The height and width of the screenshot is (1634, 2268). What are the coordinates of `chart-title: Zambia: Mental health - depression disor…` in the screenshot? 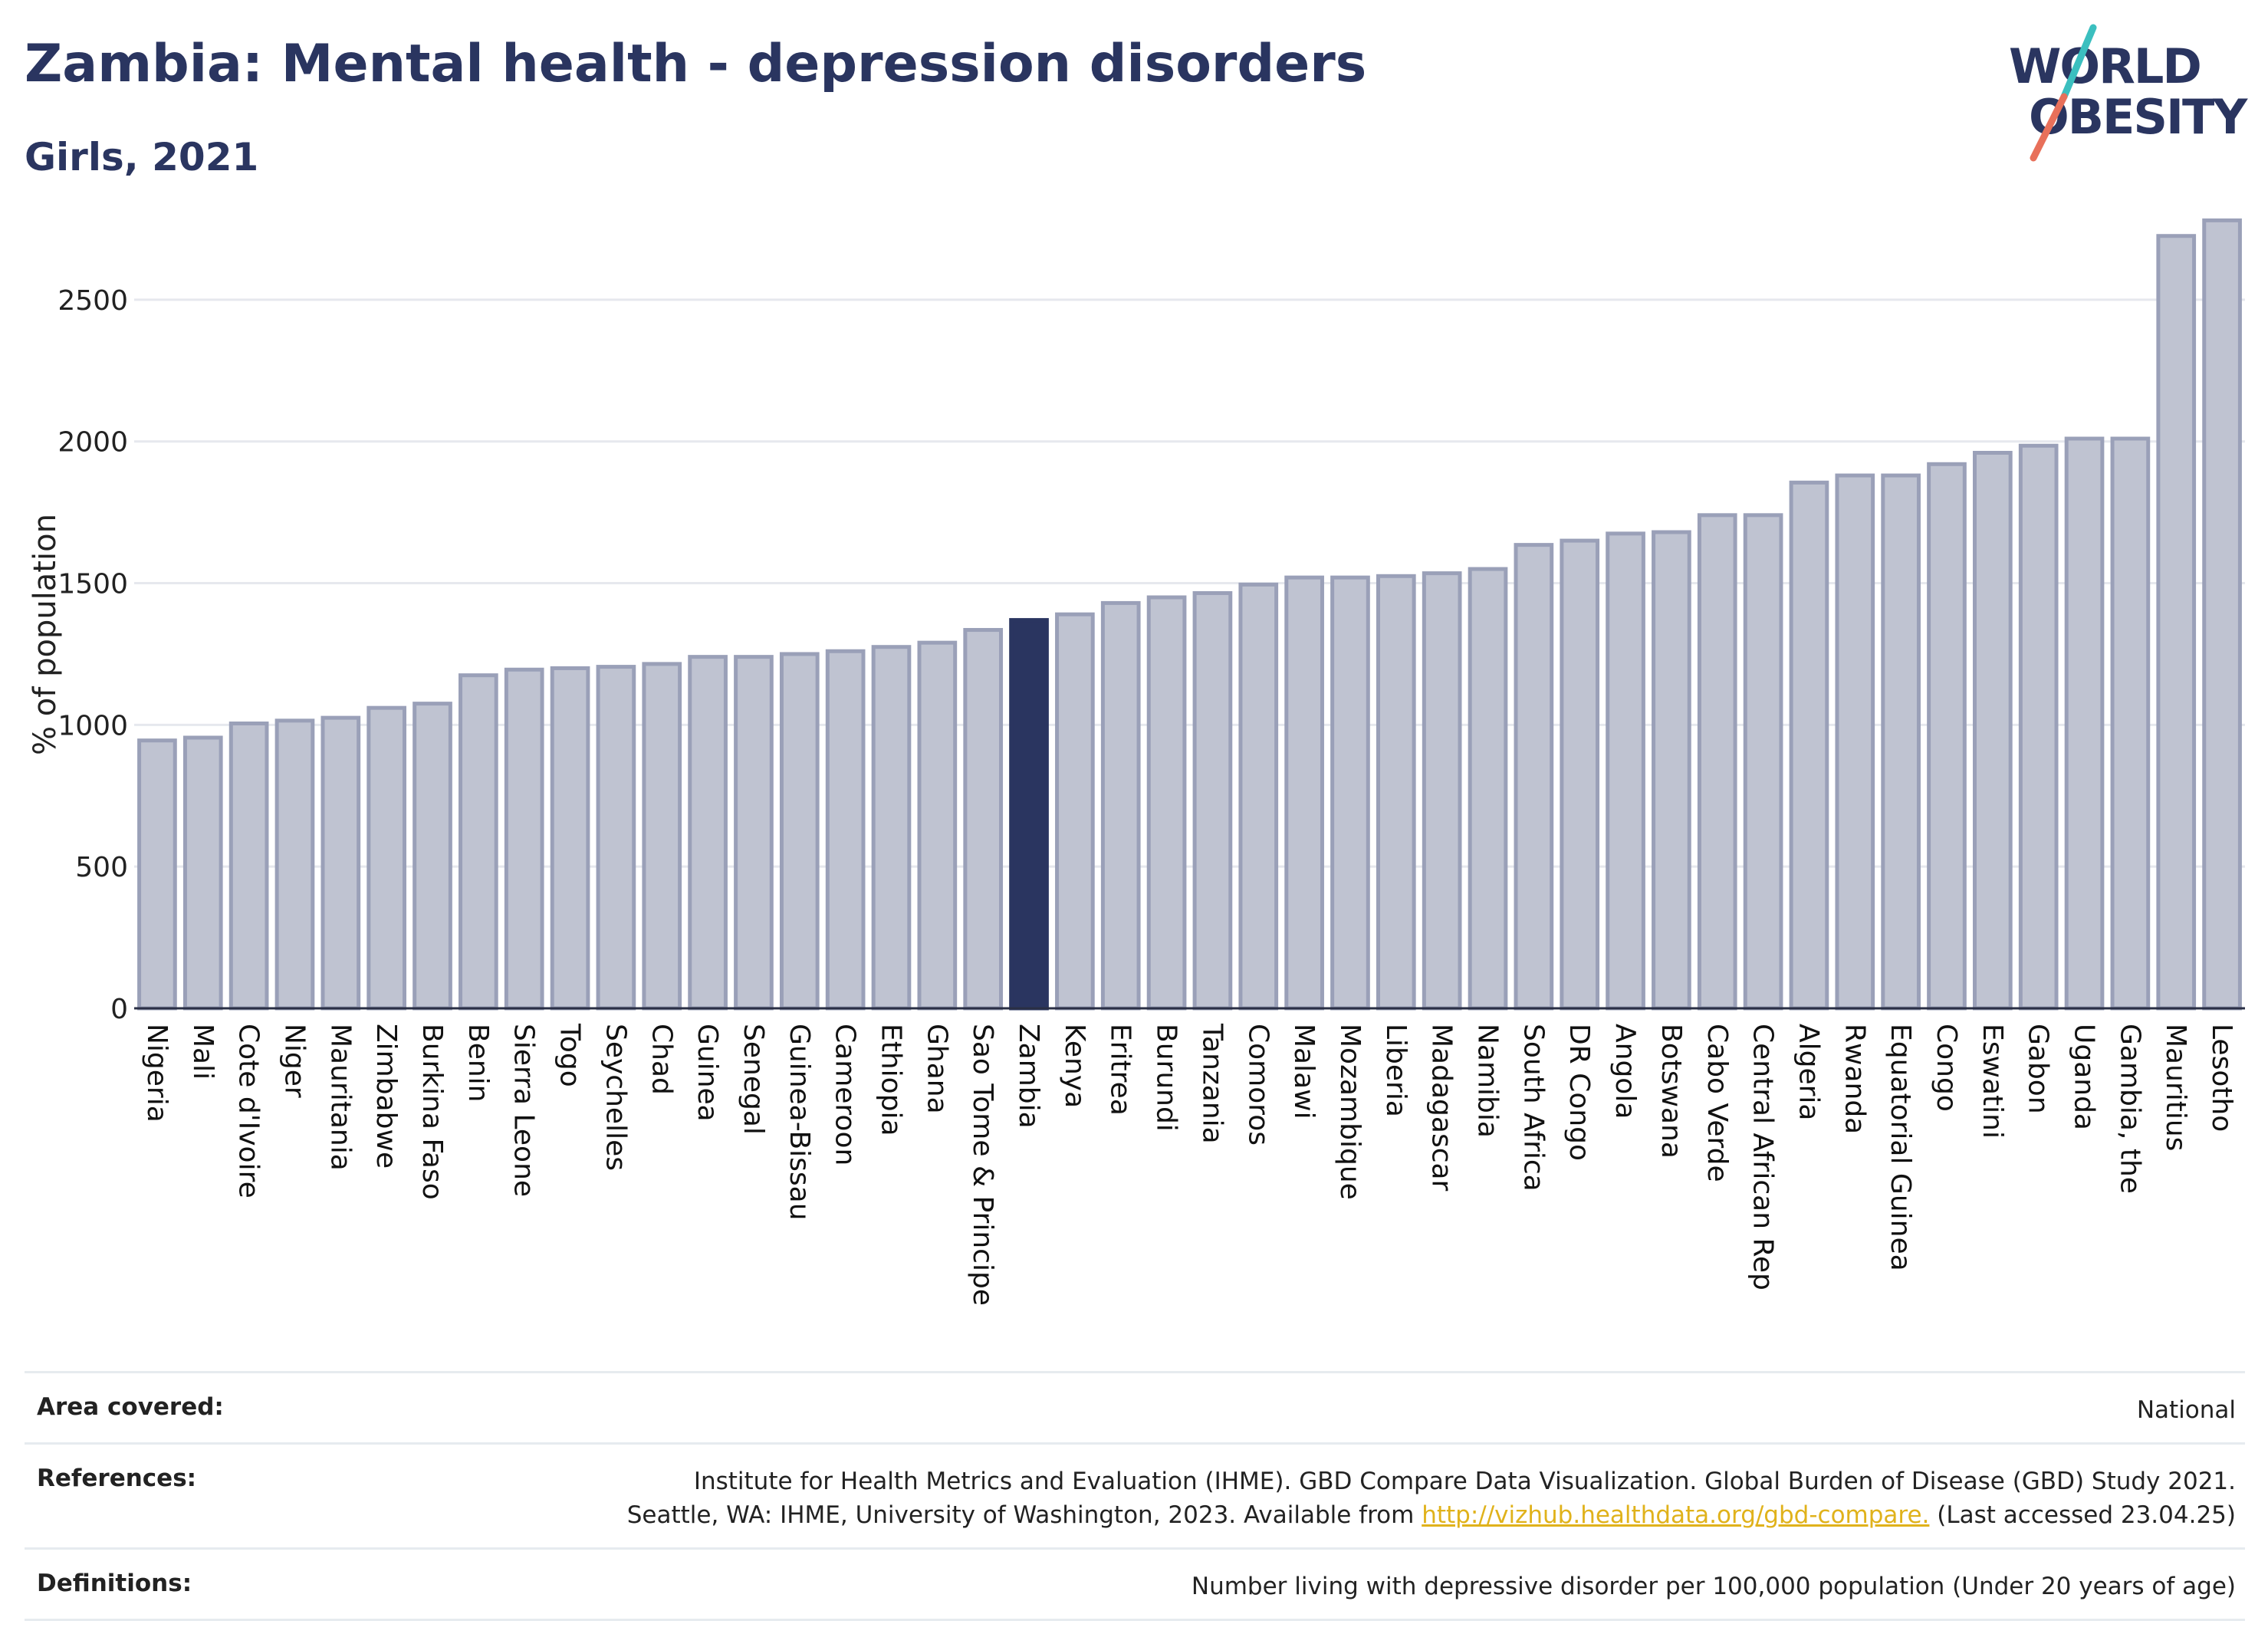 It's located at (696, 64).